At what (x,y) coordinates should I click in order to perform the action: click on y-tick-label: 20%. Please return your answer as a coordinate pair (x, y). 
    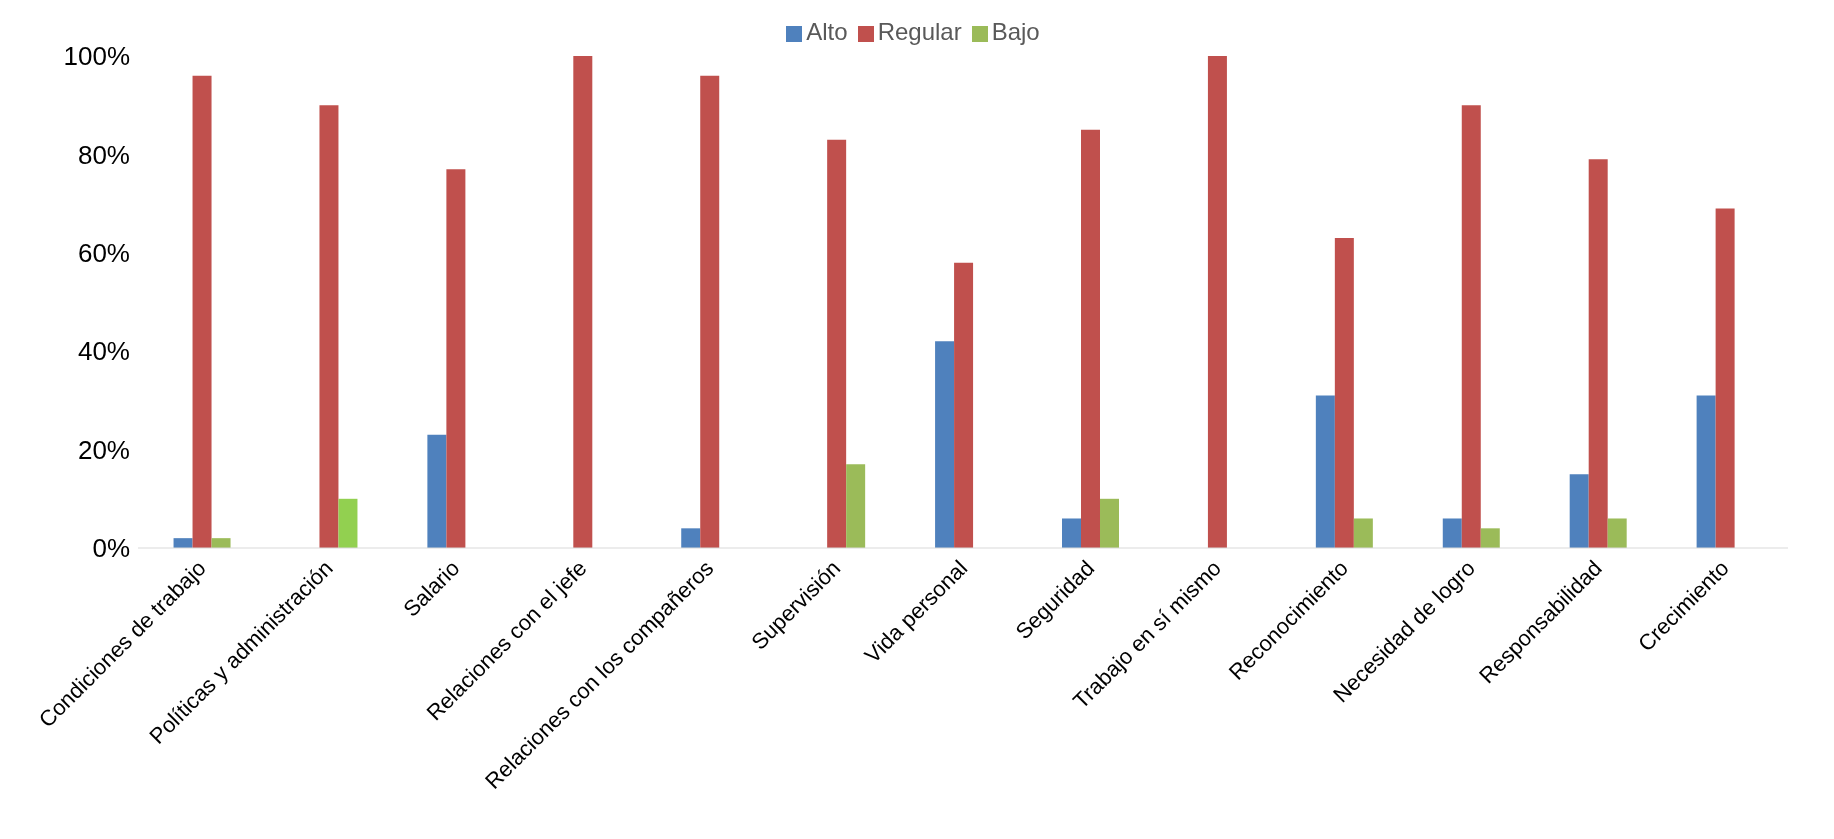
    Looking at the image, I should click on (103, 449).